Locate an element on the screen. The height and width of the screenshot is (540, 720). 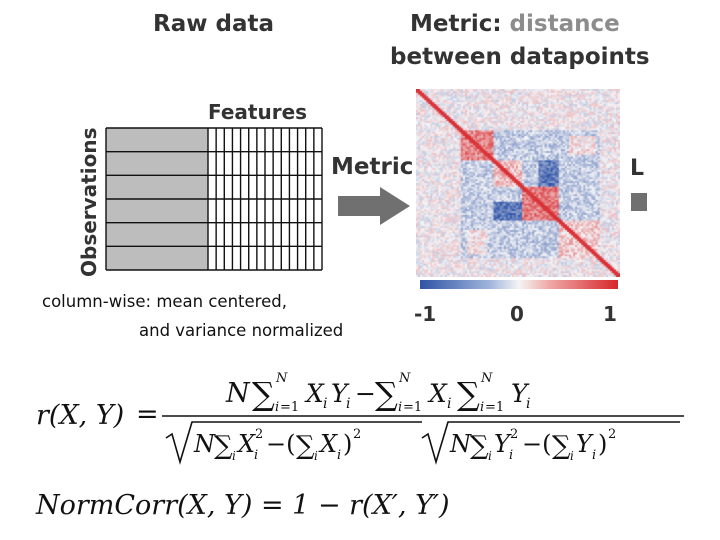
metric-title-rest: distance is located at coordinates (560, 24).